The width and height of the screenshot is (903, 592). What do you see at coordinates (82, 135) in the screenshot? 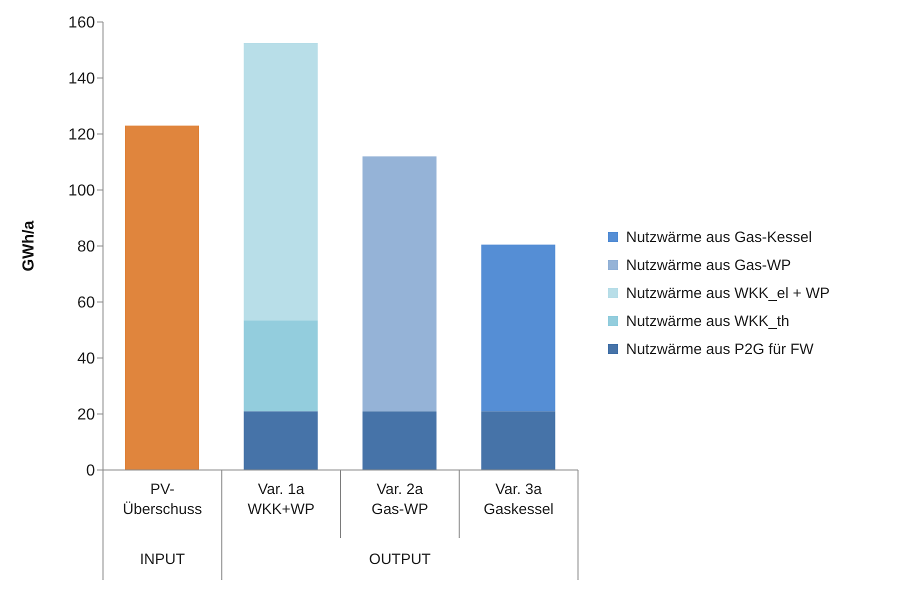
I see `y-tick-label: 120` at bounding box center [82, 135].